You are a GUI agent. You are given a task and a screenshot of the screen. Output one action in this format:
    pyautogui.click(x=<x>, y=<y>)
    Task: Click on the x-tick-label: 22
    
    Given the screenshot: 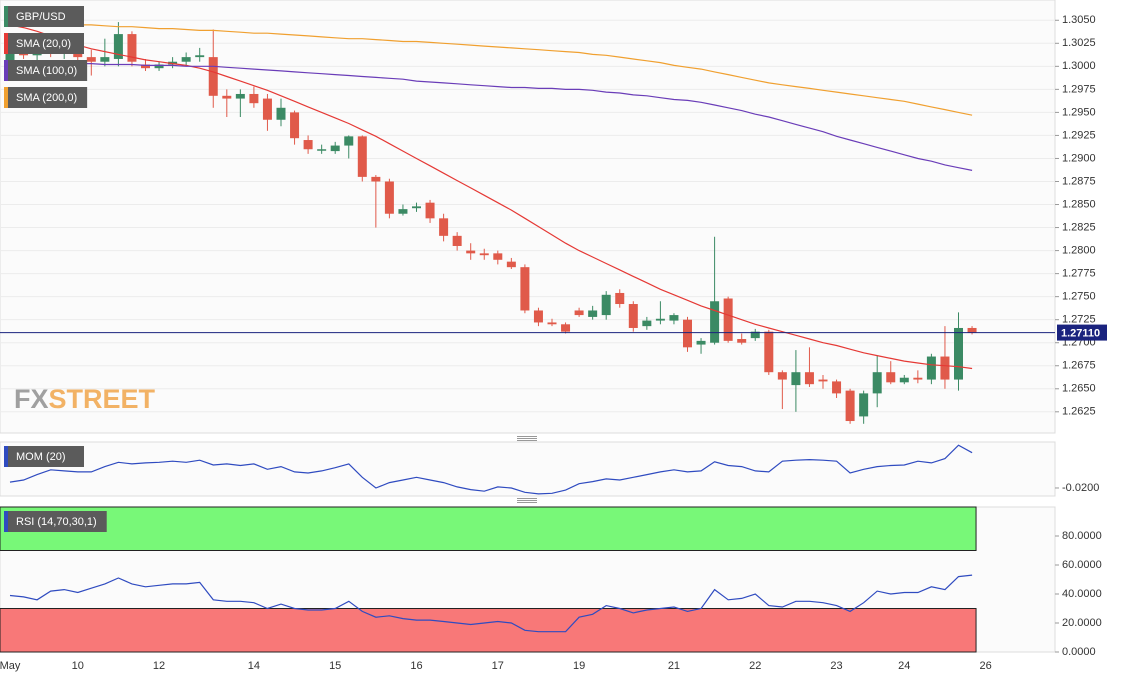 What is the action you would take?
    pyautogui.click(x=755, y=666)
    